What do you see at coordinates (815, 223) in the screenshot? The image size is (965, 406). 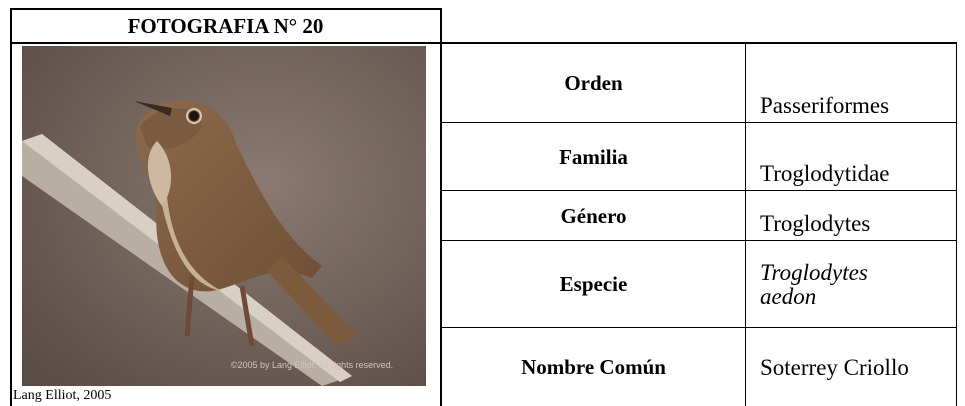 I see `row-value: Troglodytes` at bounding box center [815, 223].